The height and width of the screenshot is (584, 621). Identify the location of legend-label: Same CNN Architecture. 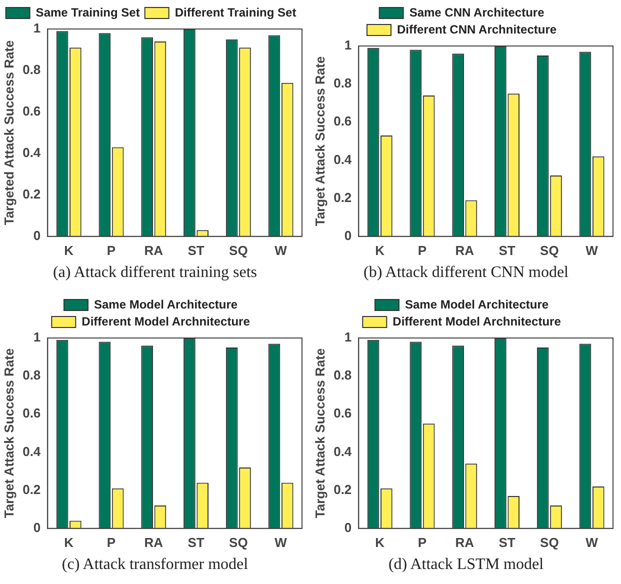
(477, 12).